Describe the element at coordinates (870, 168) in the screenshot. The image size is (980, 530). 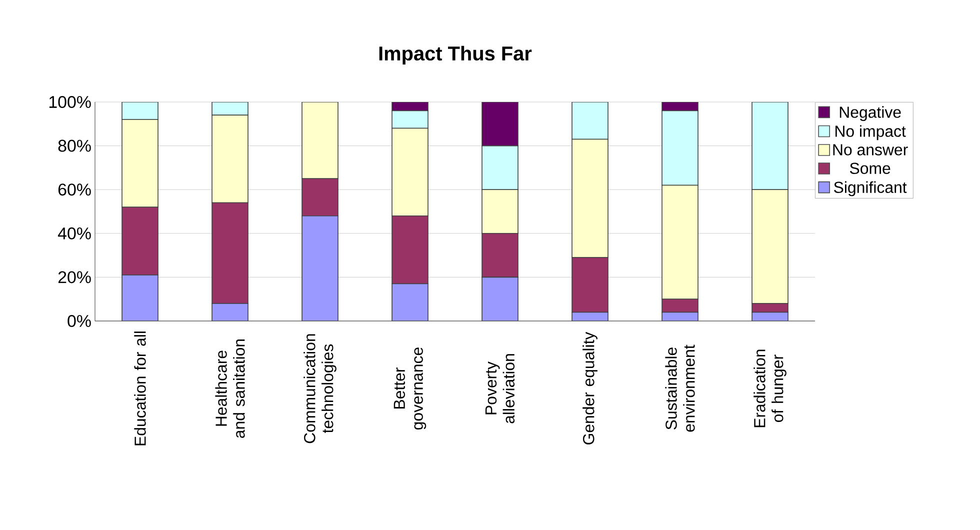
I see `legend-label: Some` at that location.